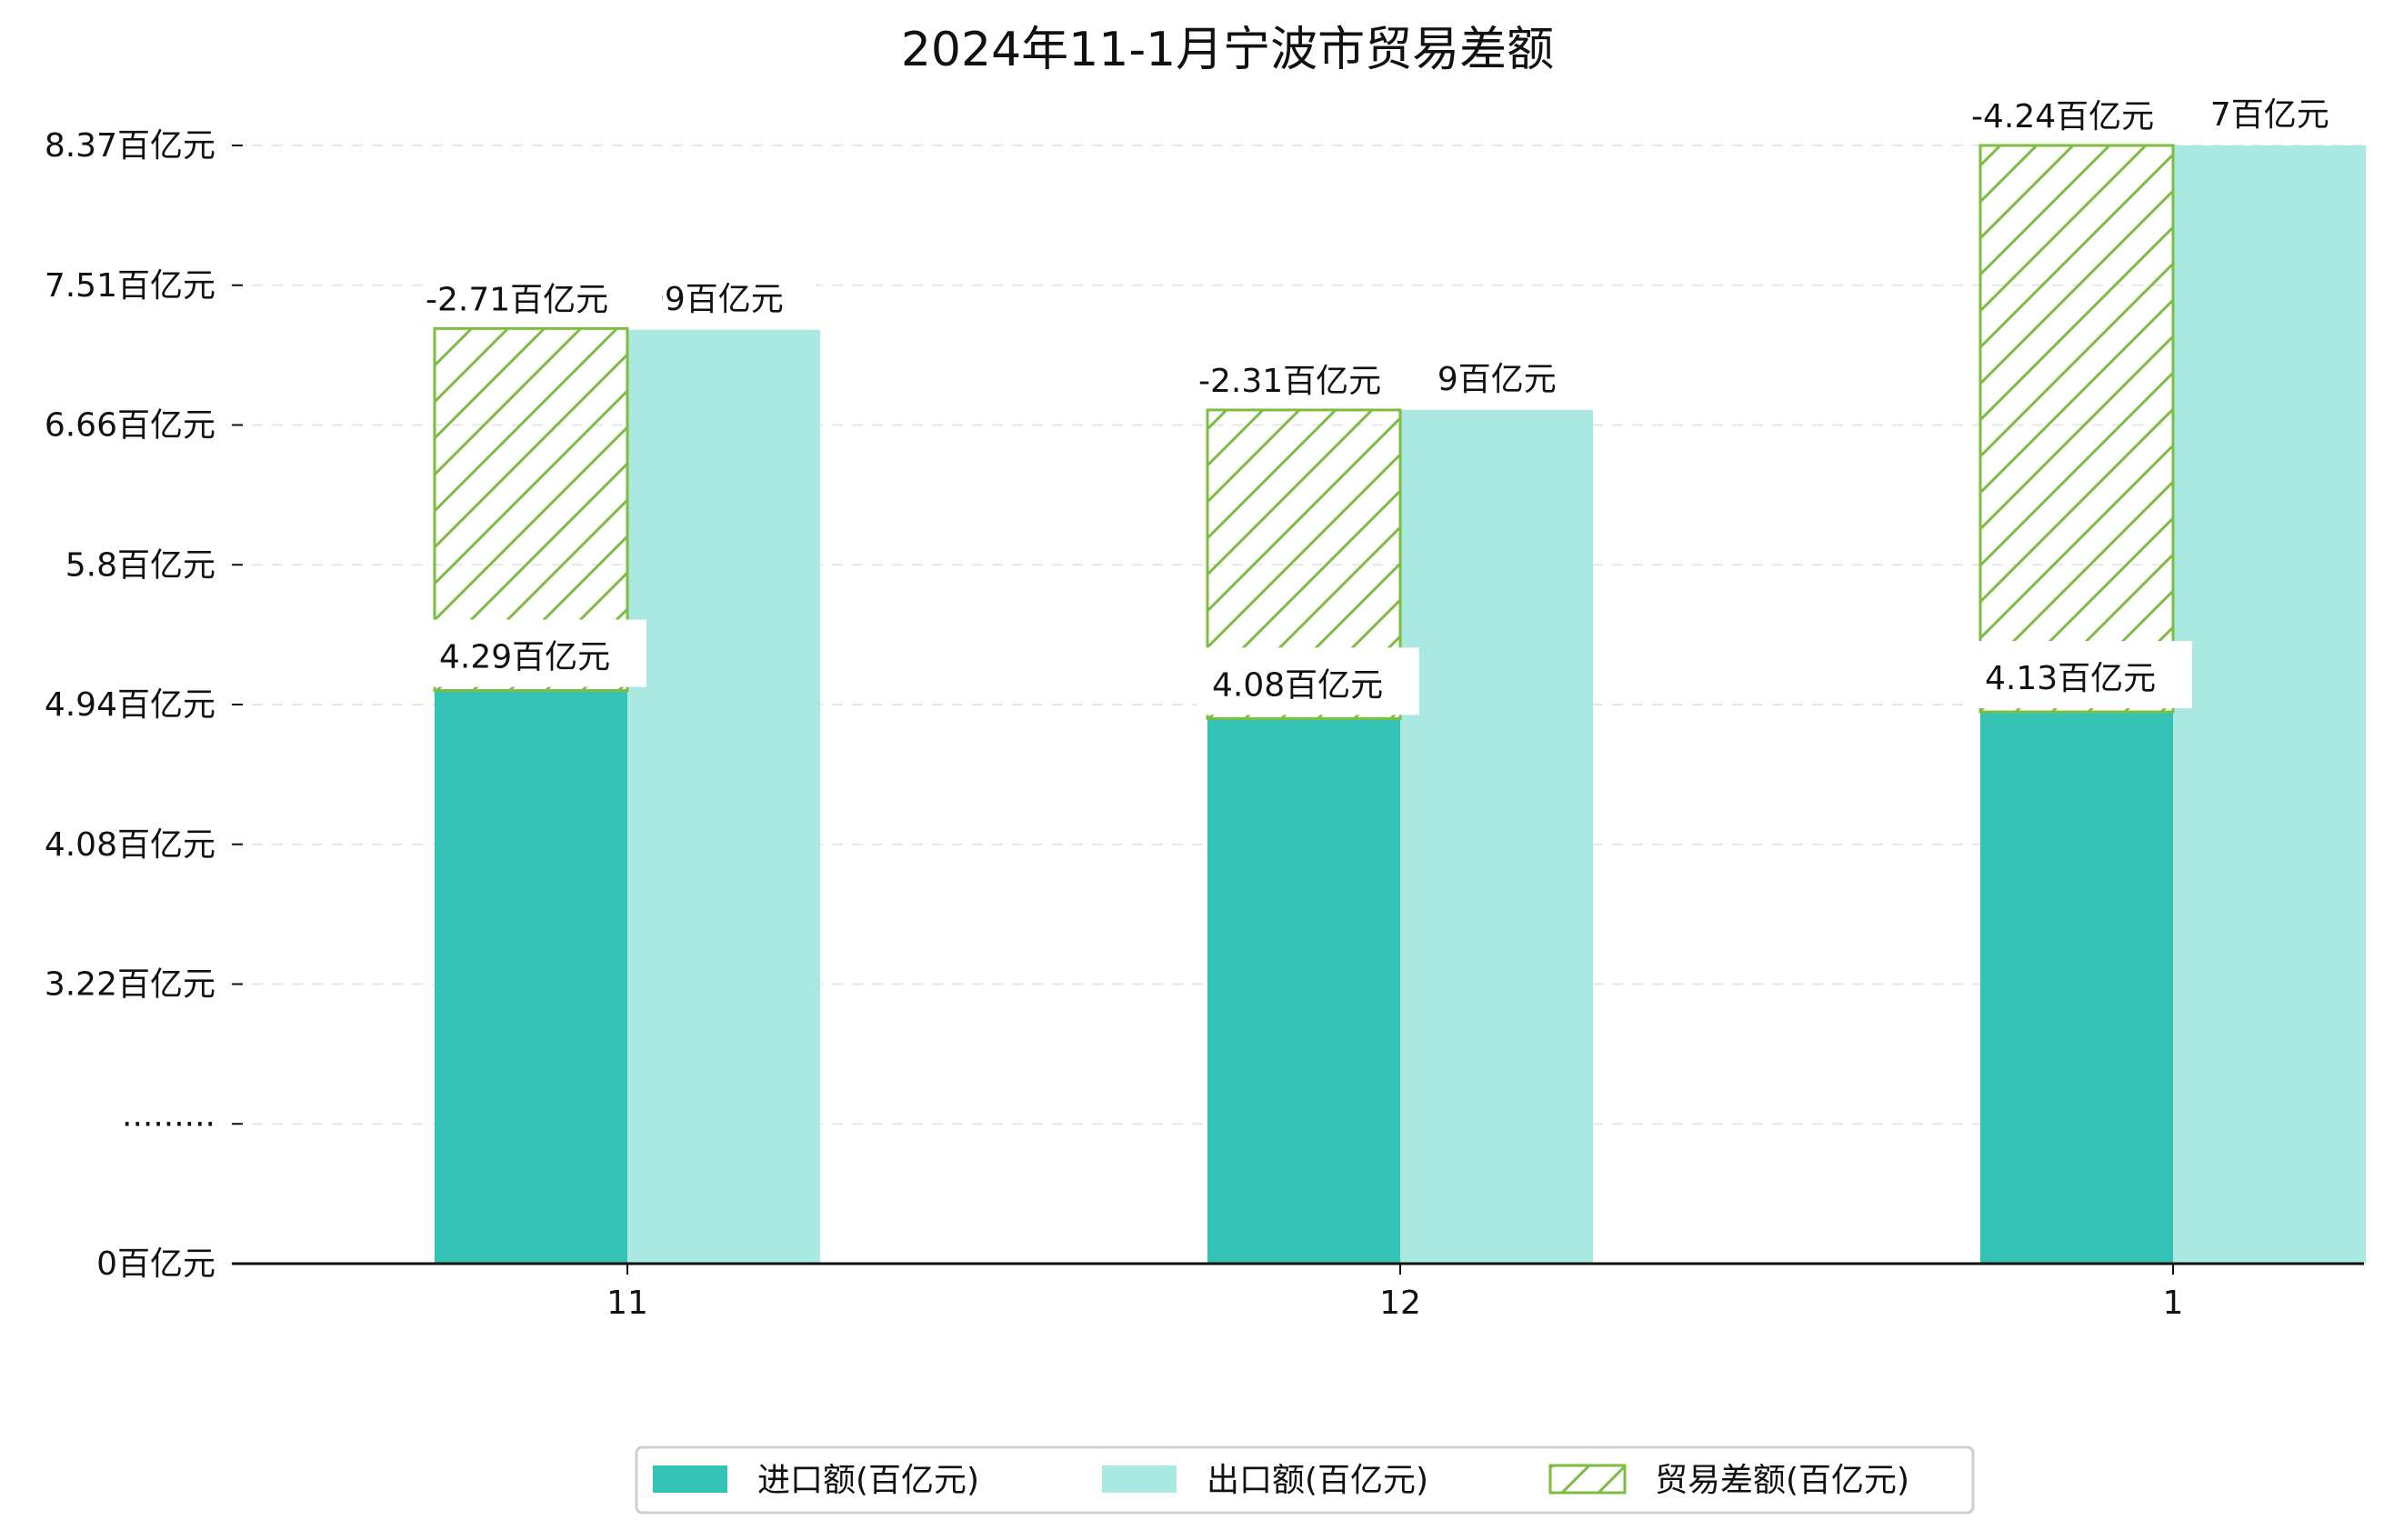 The width and height of the screenshot is (2384, 1540). What do you see at coordinates (1297, 685) in the screenshot?
I see `import-label: 4.08百亿元` at bounding box center [1297, 685].